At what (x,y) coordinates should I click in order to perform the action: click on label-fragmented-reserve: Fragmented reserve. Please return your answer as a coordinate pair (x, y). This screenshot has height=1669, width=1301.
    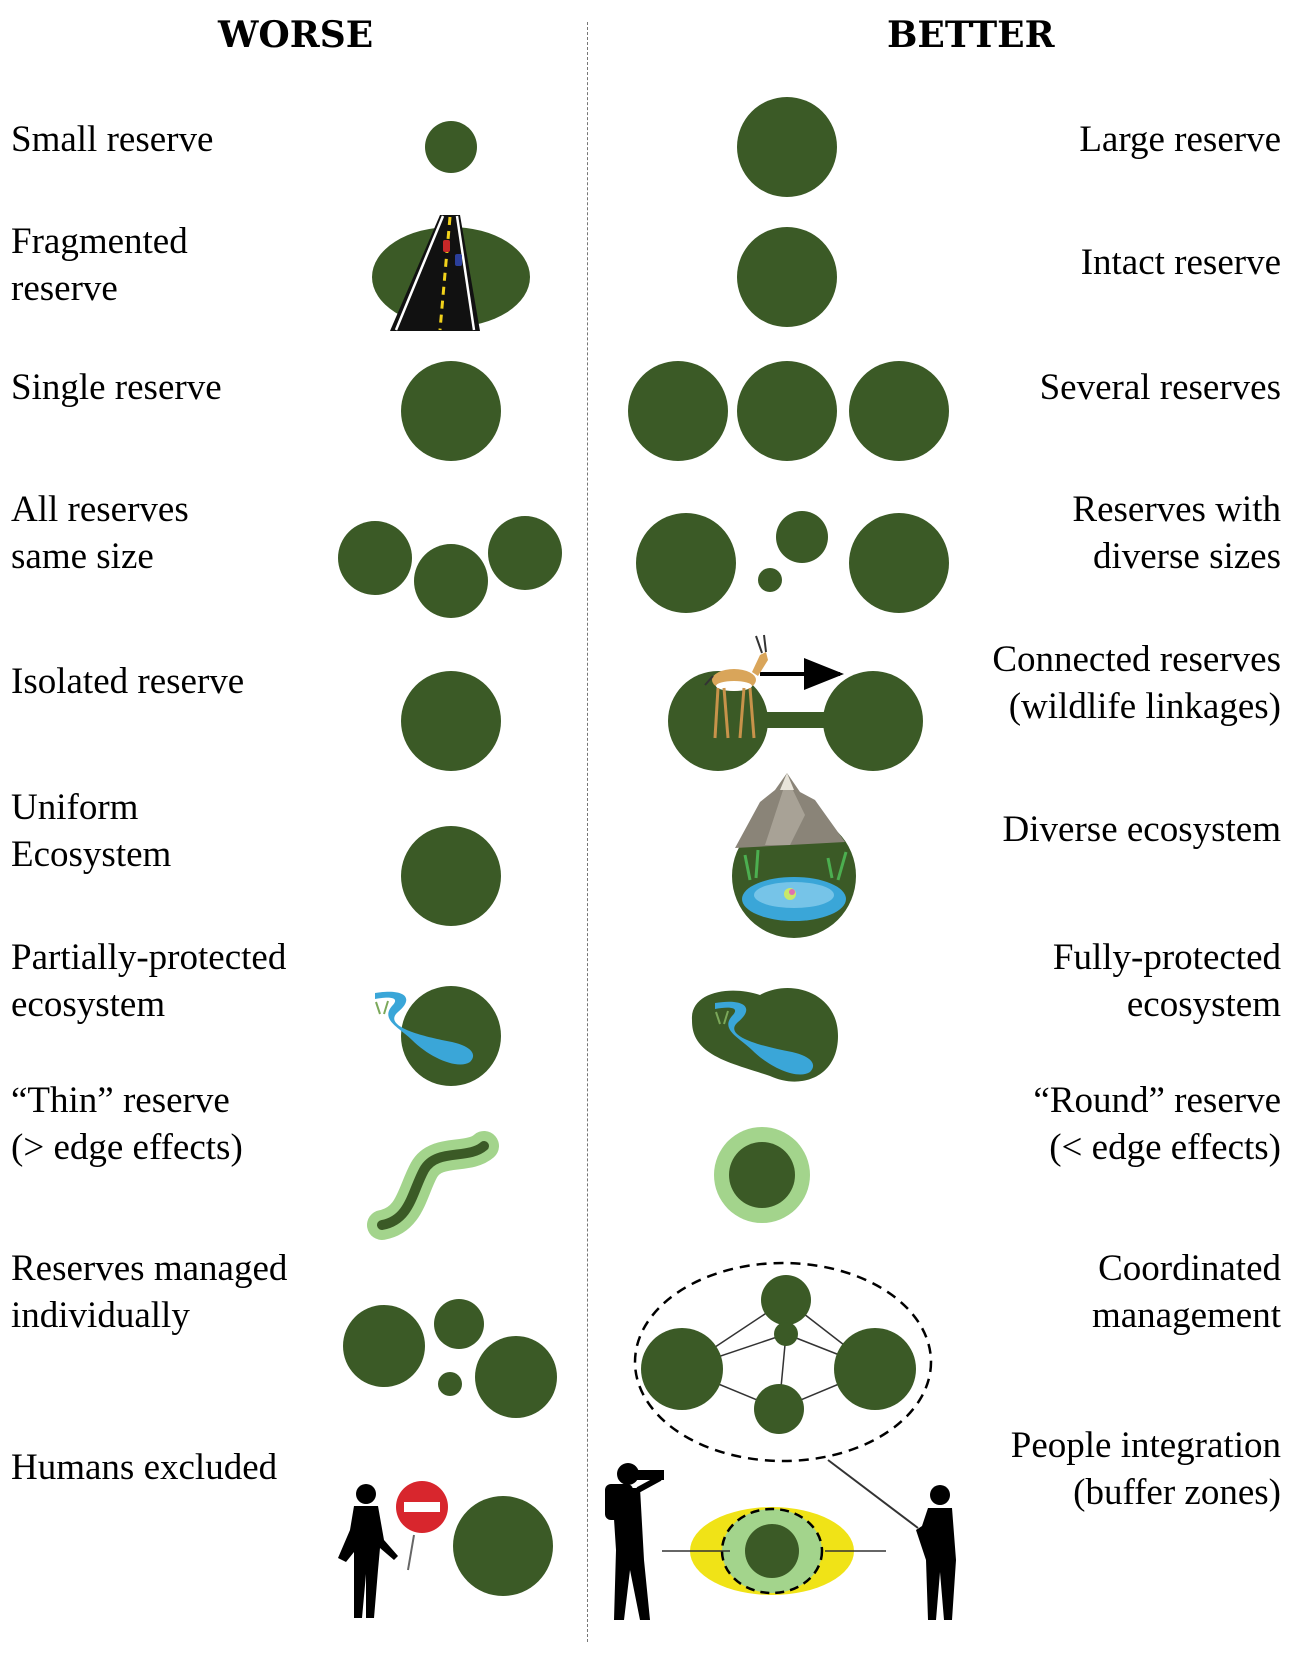
    Looking at the image, I should click on (99, 265).